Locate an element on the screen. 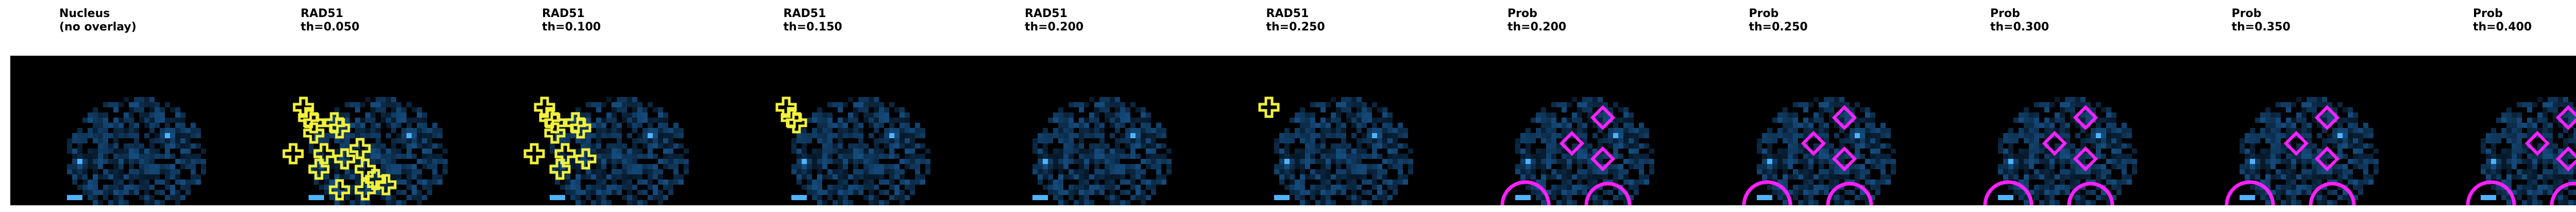 This screenshot has width=2576, height=212. panel-title-line2: th=0.400 is located at coordinates (2502, 28).